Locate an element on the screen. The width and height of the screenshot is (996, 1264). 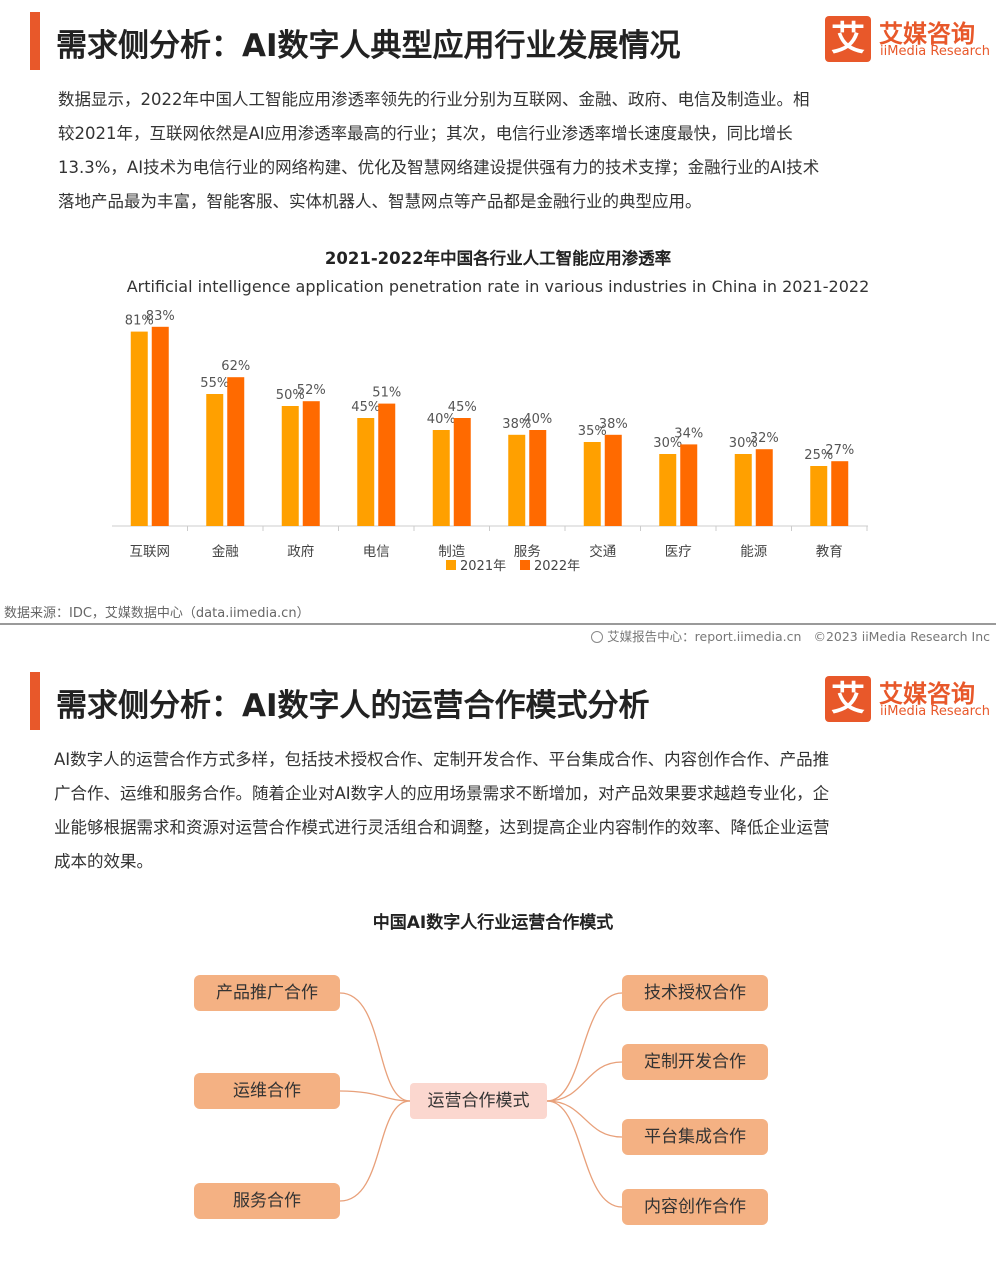
mindmap-node-left: 服务合作 is located at coordinates (267, 1201).